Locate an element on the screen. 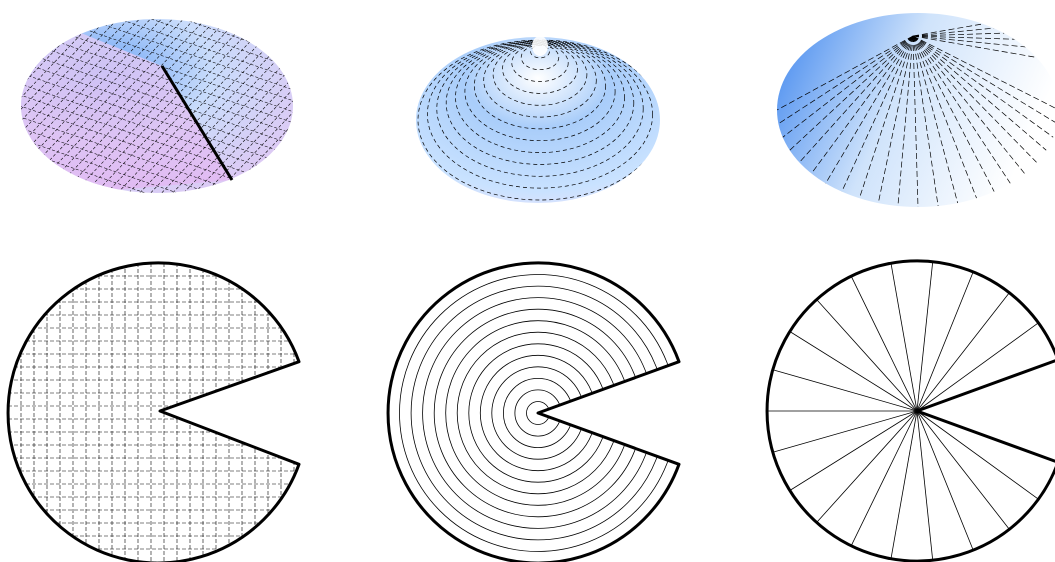 Image resolution: width=1055 pixels, height=562 pixels. disk-outline-grid is located at coordinates (153, 411).